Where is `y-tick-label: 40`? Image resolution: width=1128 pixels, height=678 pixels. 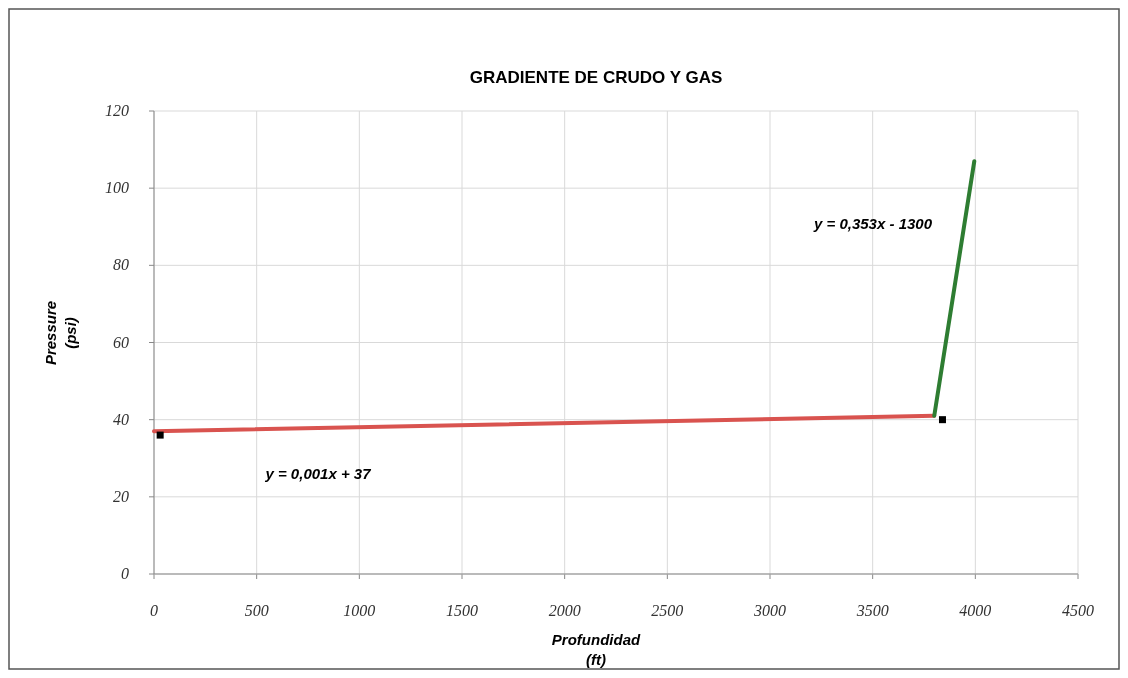 y-tick-label: 40 is located at coordinates (121, 419).